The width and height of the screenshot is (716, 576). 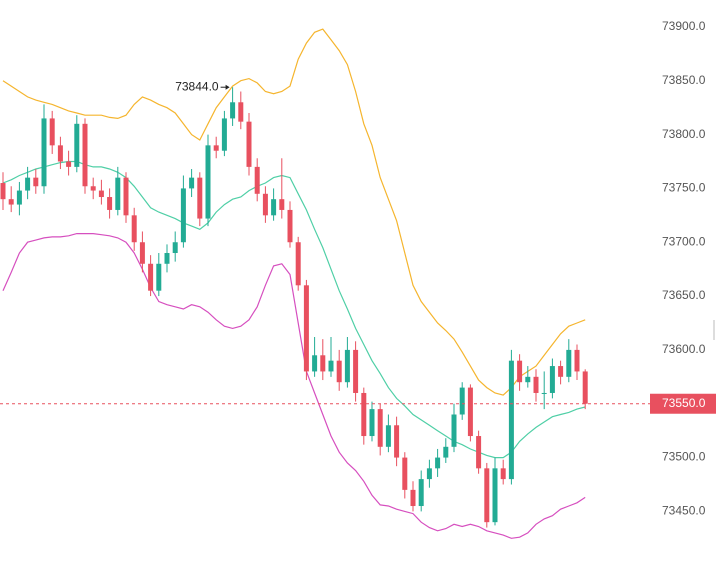 I want to click on y-tick-label: 73900.0, so click(x=684, y=26).